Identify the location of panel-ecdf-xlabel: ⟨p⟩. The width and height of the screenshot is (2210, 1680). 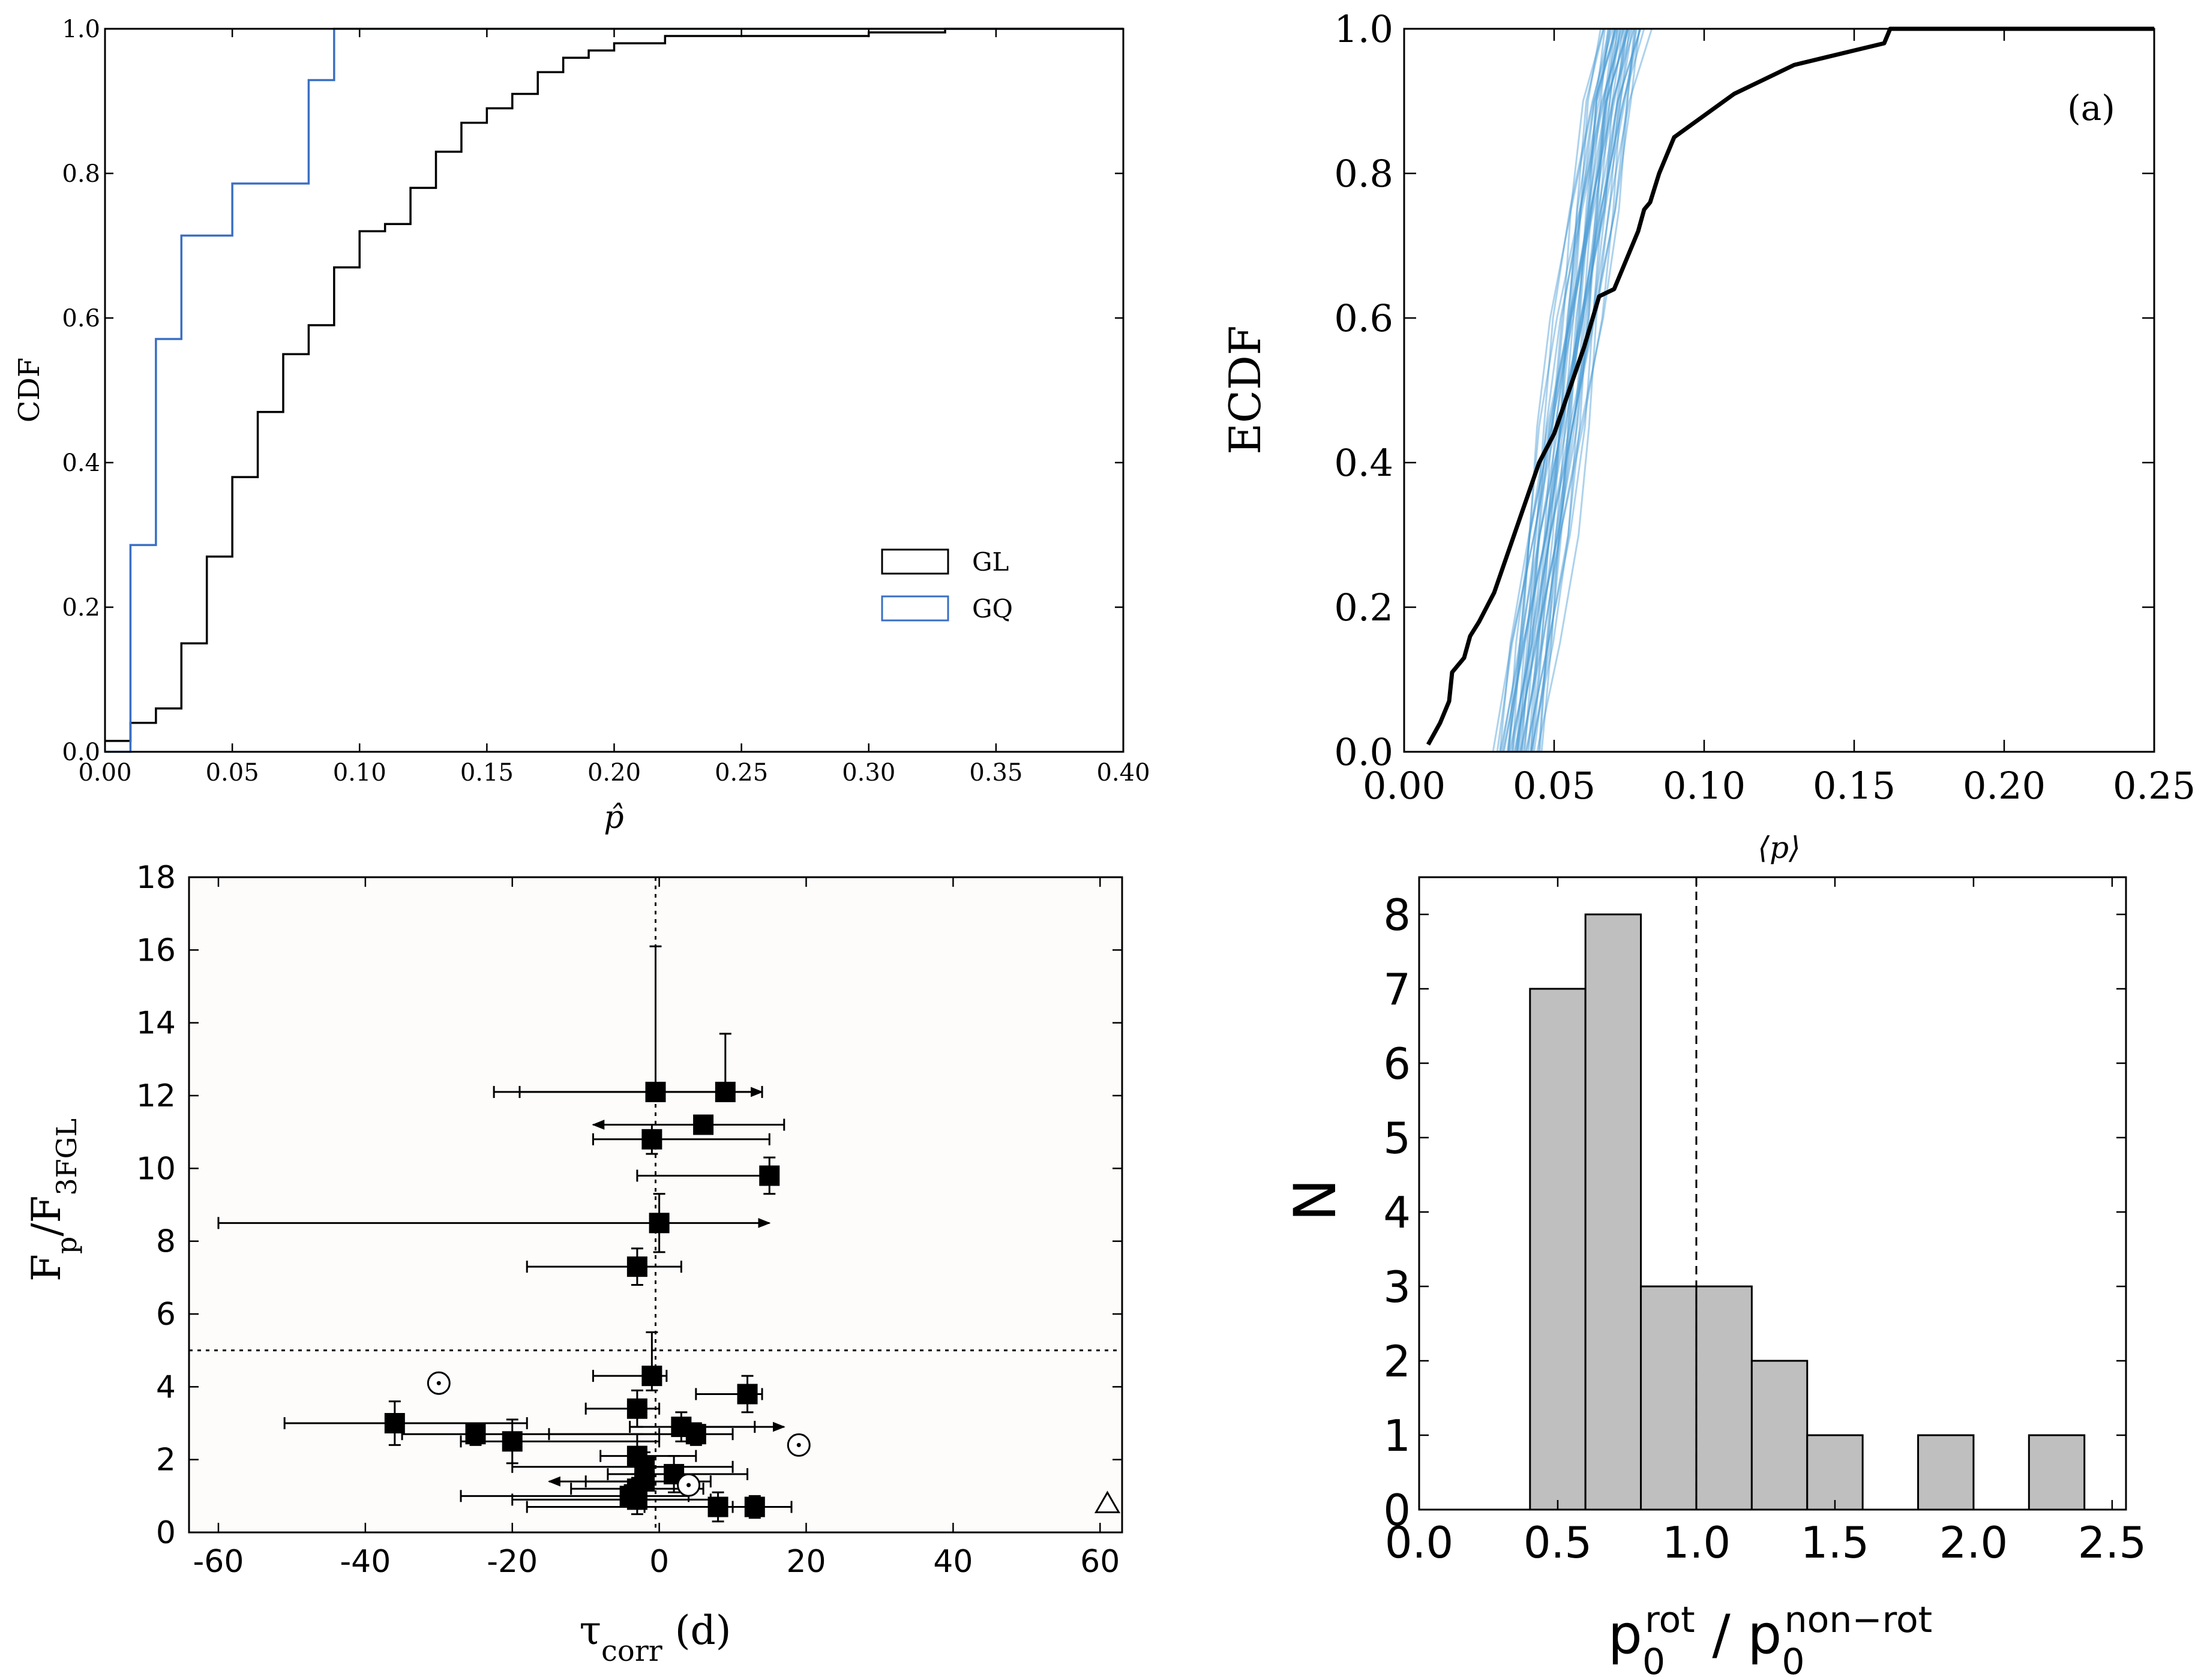
(1779, 847).